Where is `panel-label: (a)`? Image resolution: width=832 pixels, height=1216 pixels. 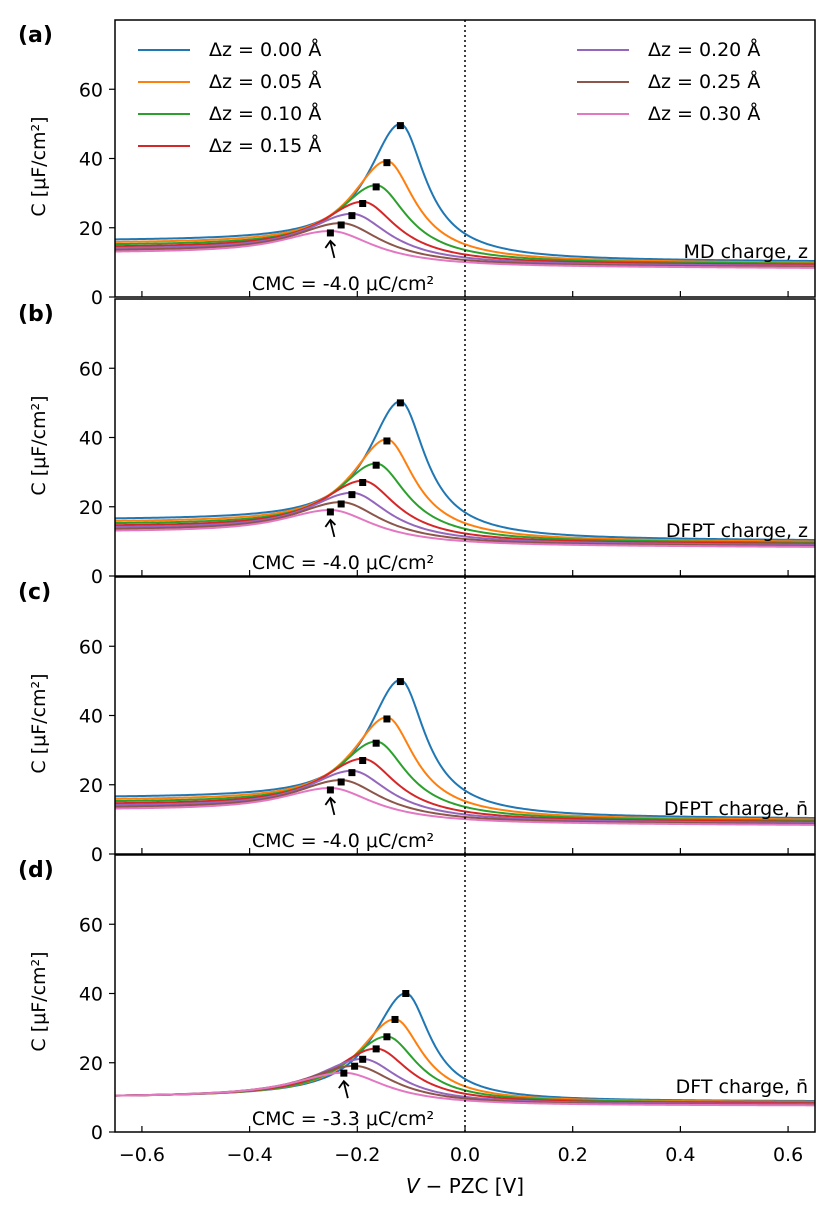
panel-label: (a) is located at coordinates (35, 35).